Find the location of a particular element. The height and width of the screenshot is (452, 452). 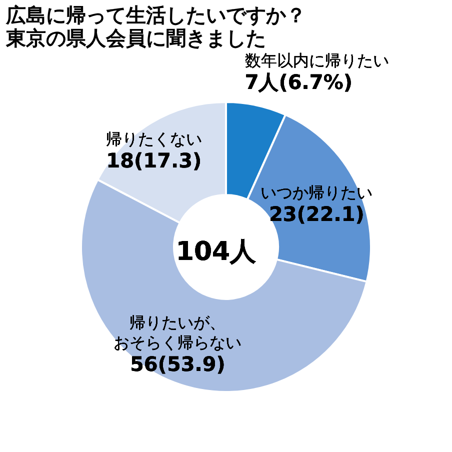

text: 104人 is located at coordinates (217, 252).